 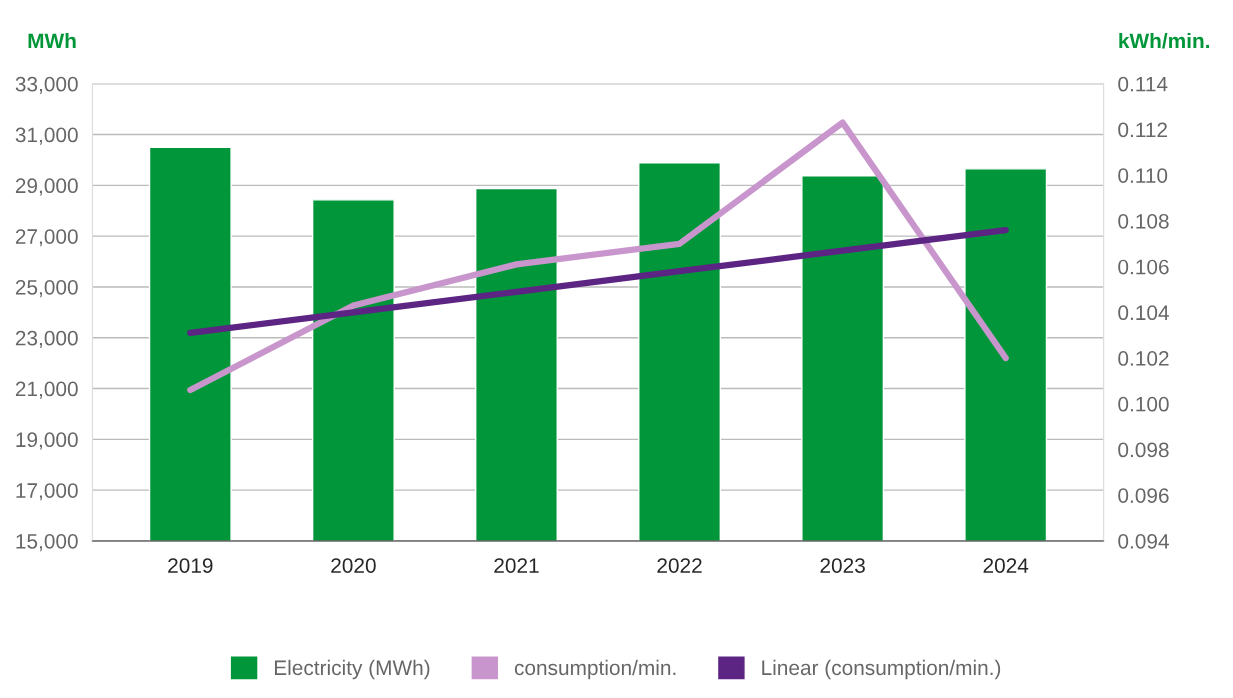 What do you see at coordinates (1143, 404) in the screenshot?
I see `y2-tick-label: 0.100` at bounding box center [1143, 404].